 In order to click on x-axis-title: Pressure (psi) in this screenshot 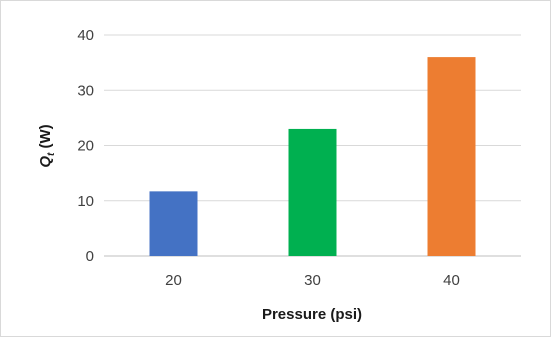, I will do `click(312, 314)`.